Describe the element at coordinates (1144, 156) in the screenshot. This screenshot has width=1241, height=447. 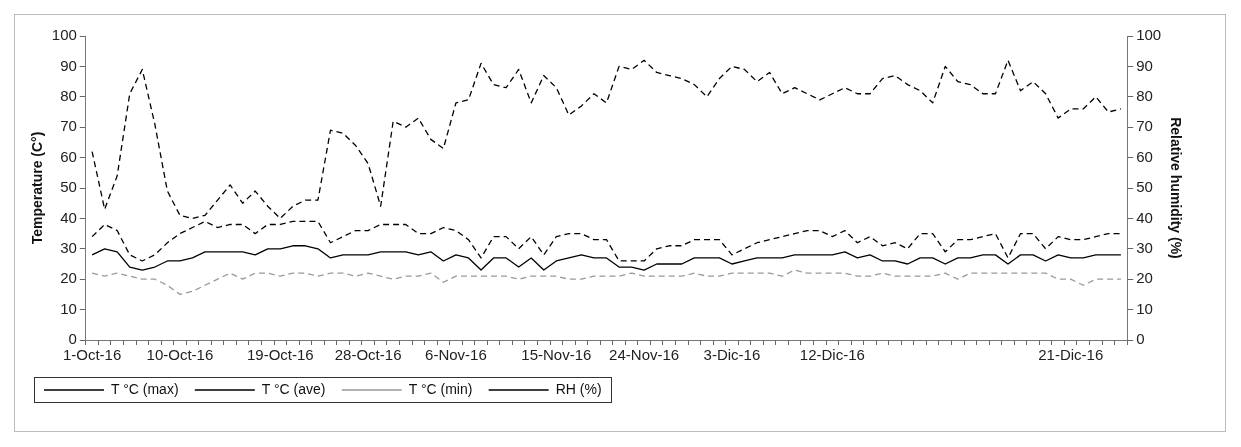
I see `y2-tick-label: 60` at that location.